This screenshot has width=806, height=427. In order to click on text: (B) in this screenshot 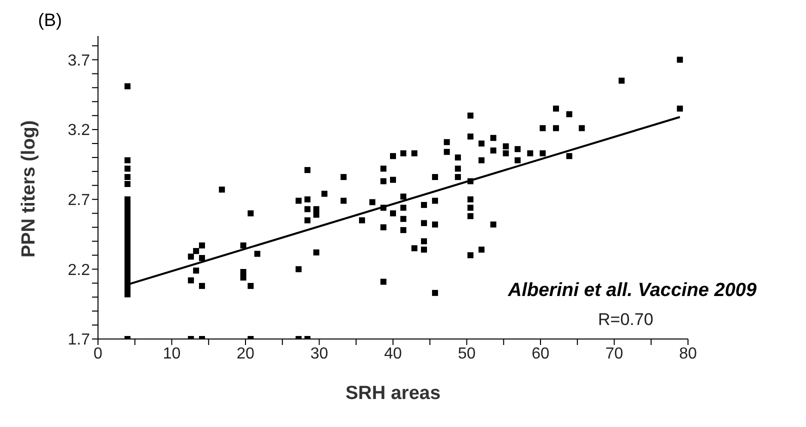, I will do `click(50, 20)`.